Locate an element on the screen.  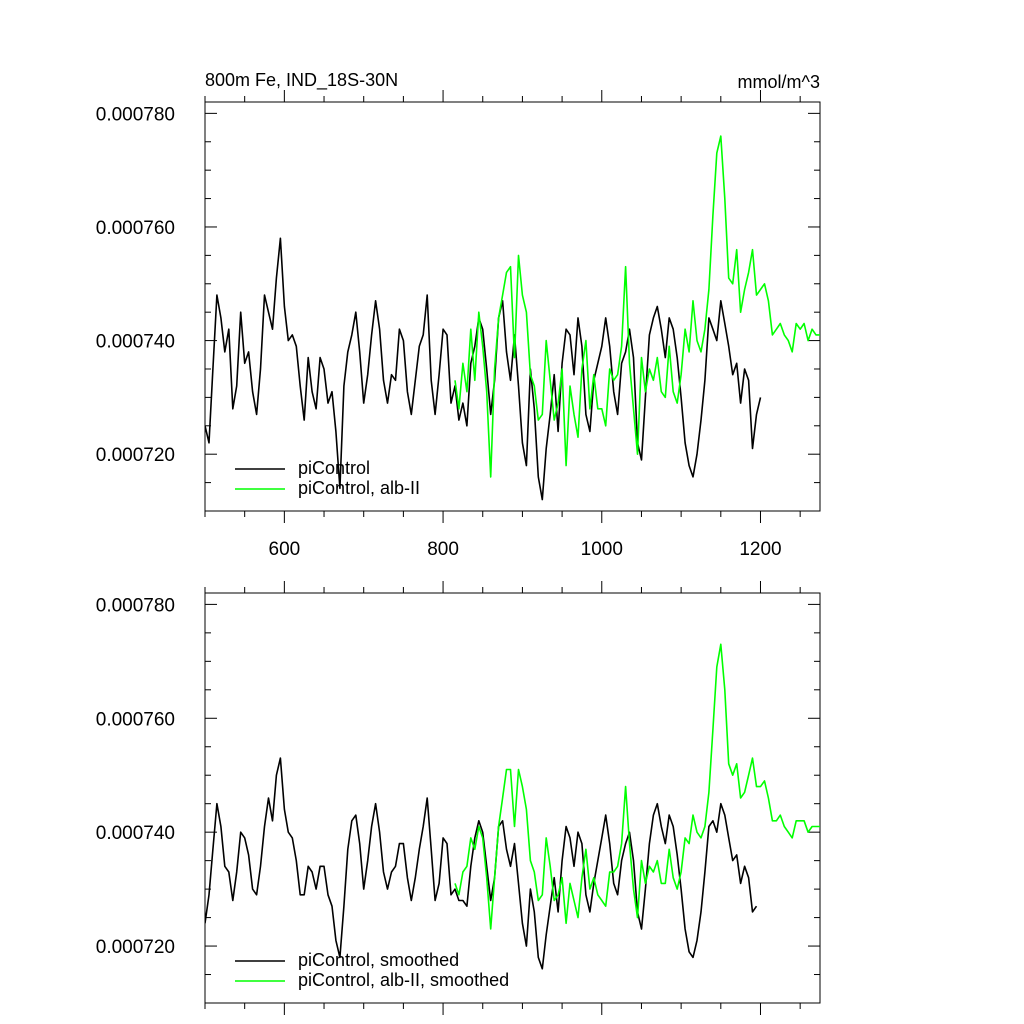
legend-label: piControl, alb-II, smoothed is located at coordinates (403, 980).